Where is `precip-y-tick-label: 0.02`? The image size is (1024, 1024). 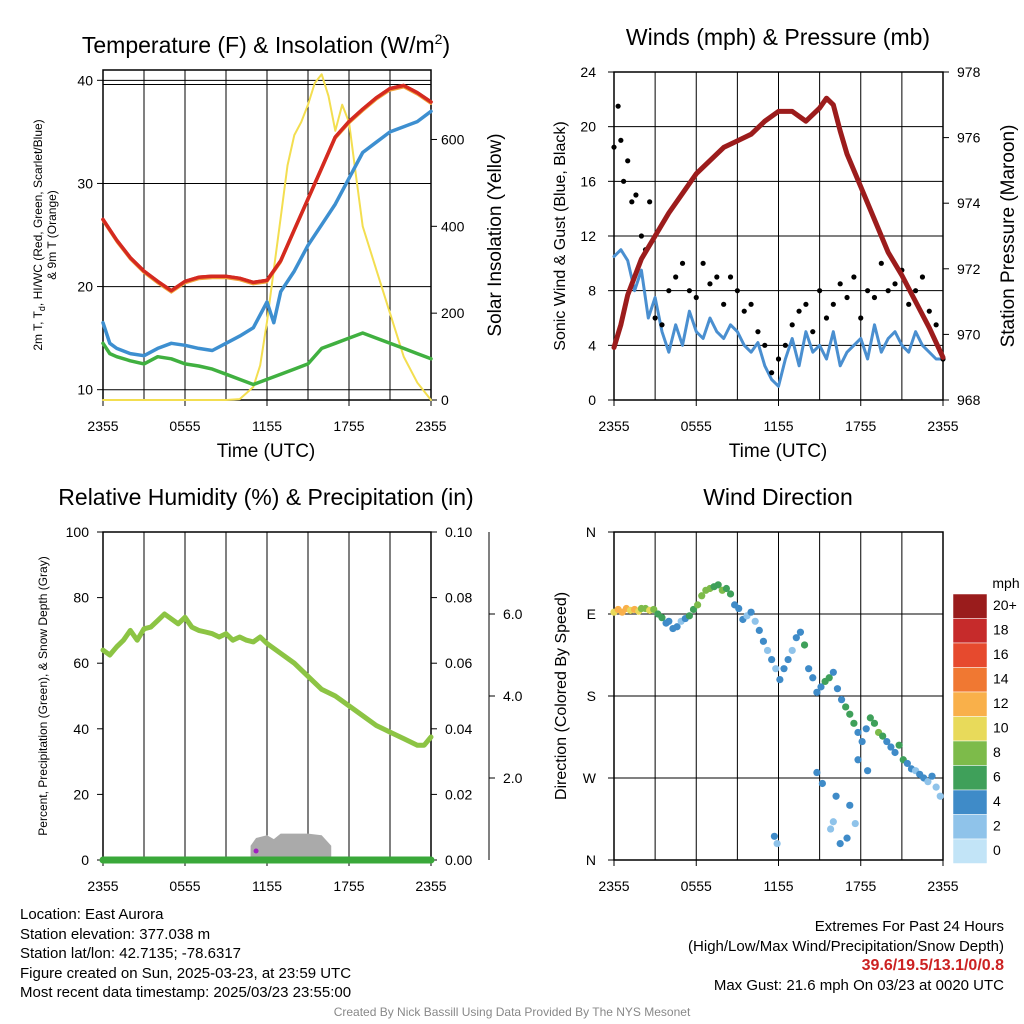
precip-y-tick-label: 0.02 is located at coordinates (458, 794).